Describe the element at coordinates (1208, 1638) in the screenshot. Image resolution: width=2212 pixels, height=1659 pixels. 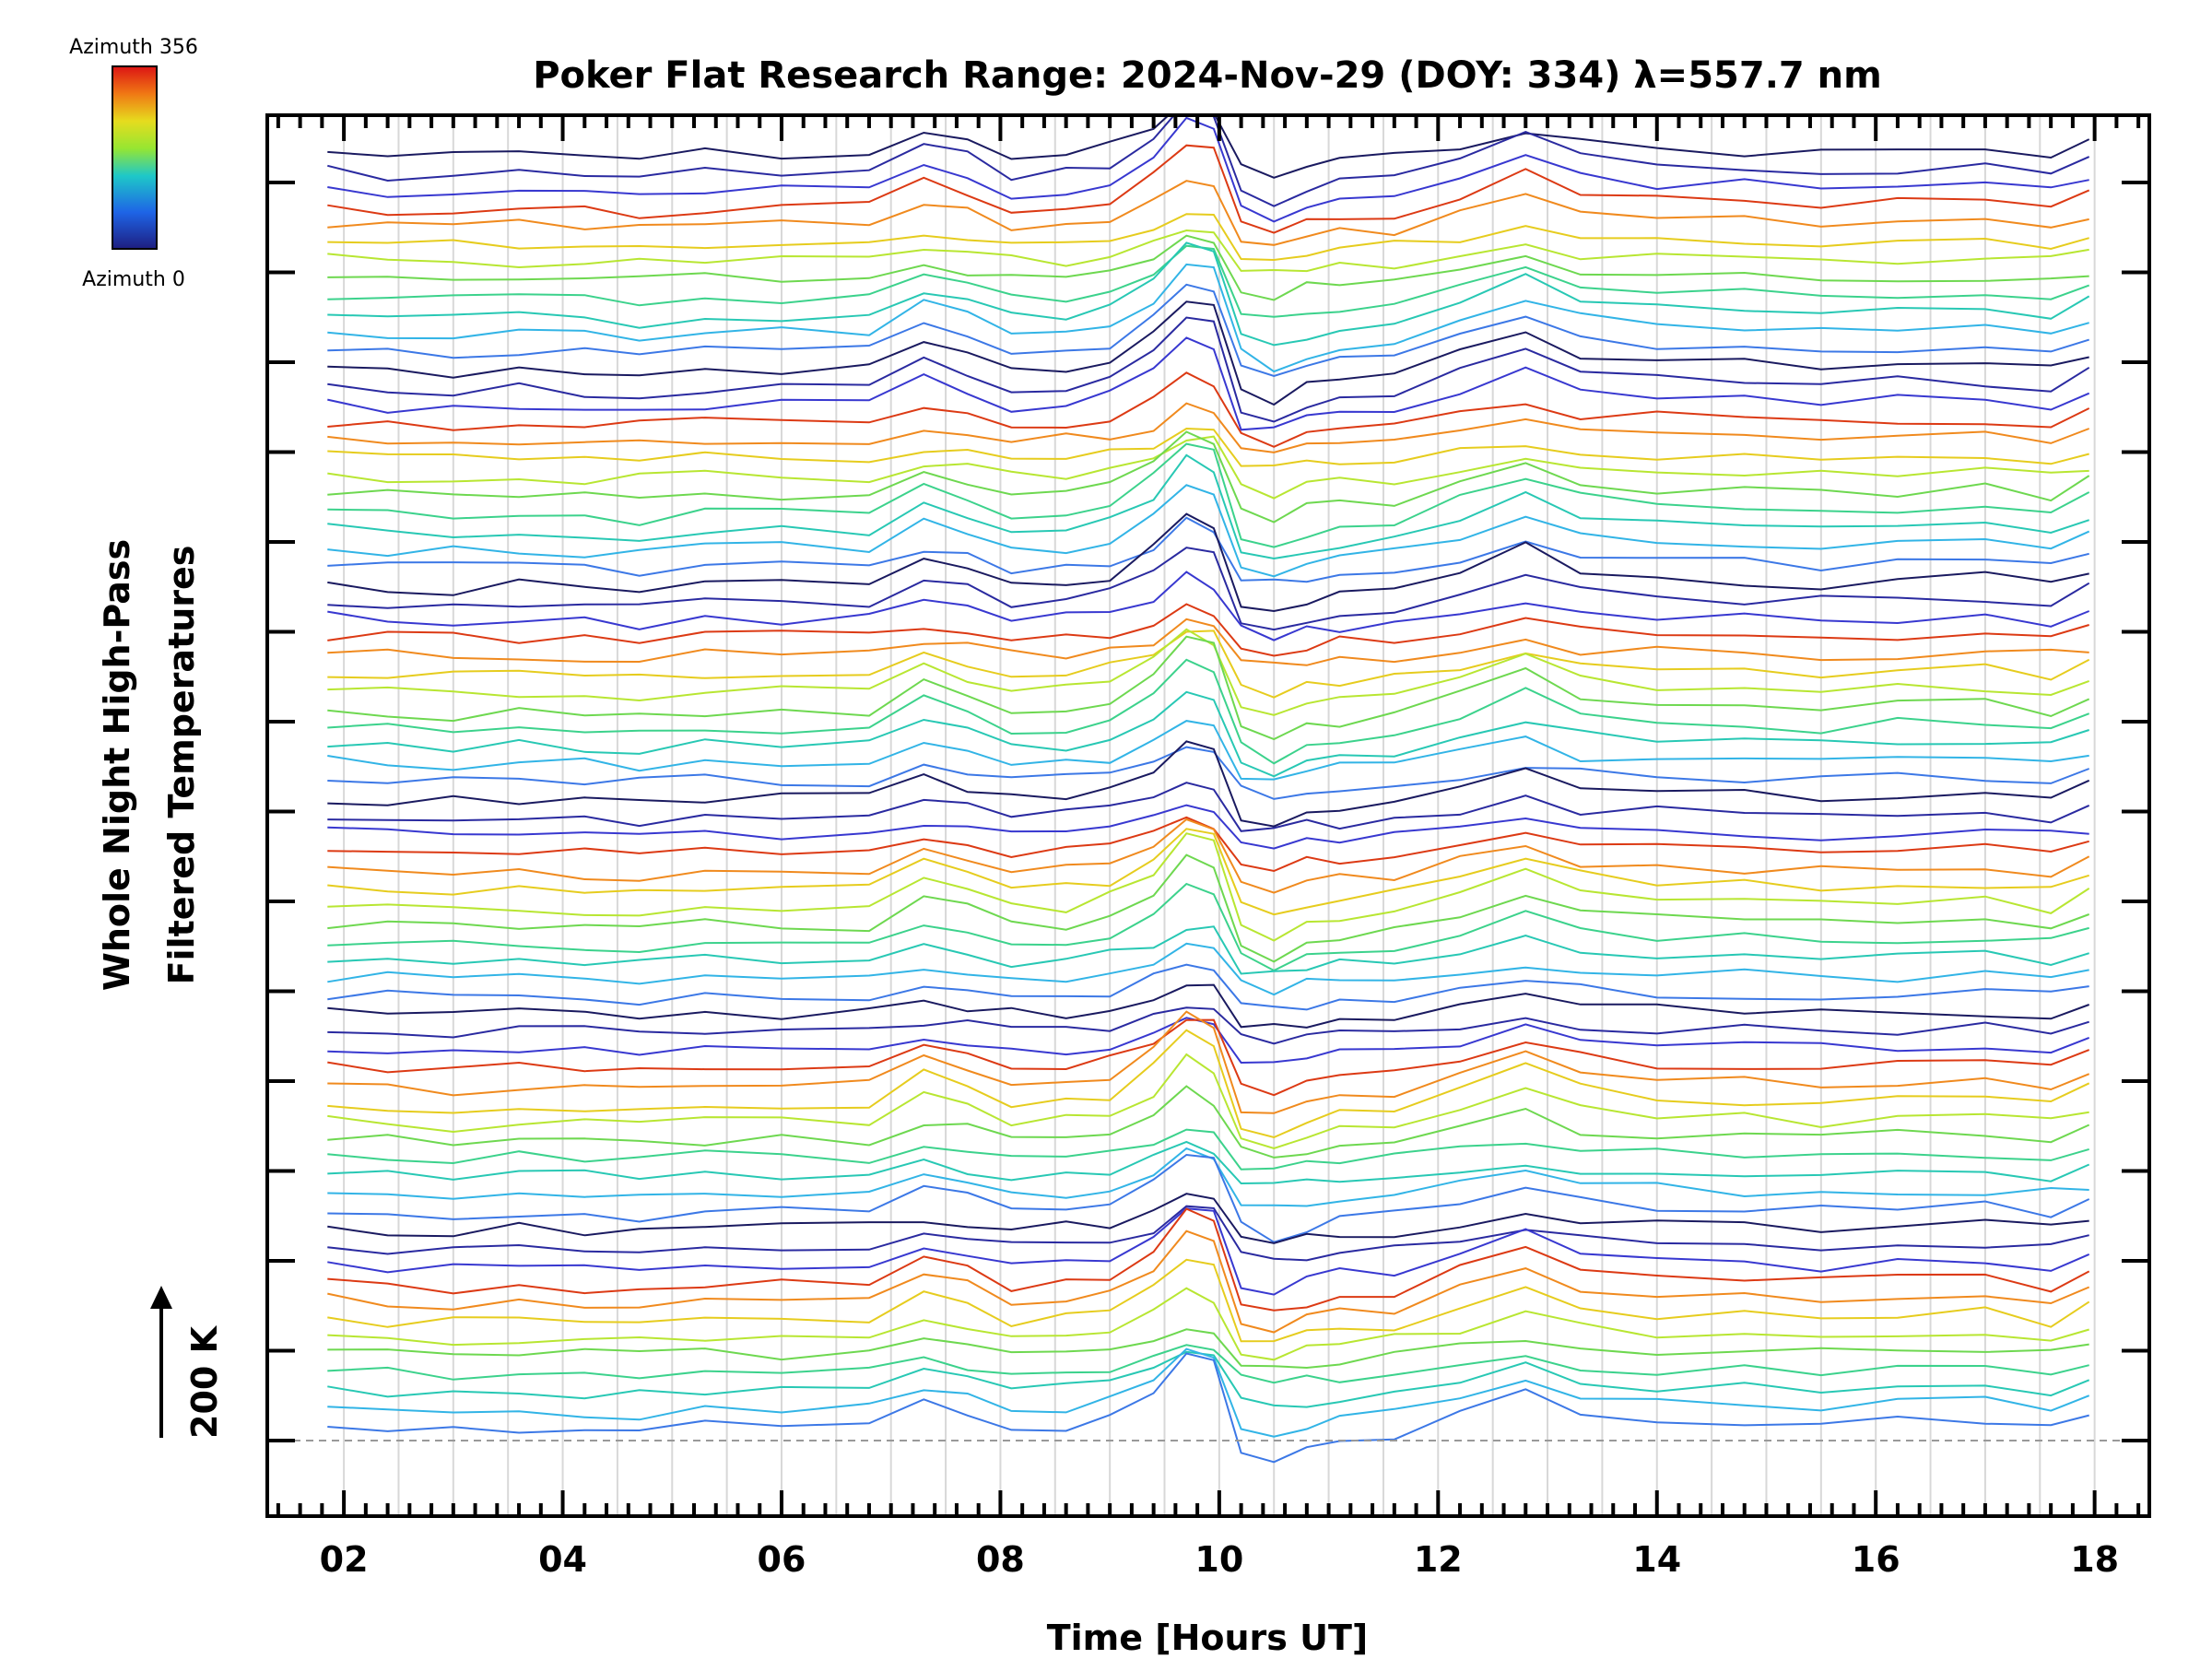
I see `x-axis-label: Time [Hours UT]` at that location.